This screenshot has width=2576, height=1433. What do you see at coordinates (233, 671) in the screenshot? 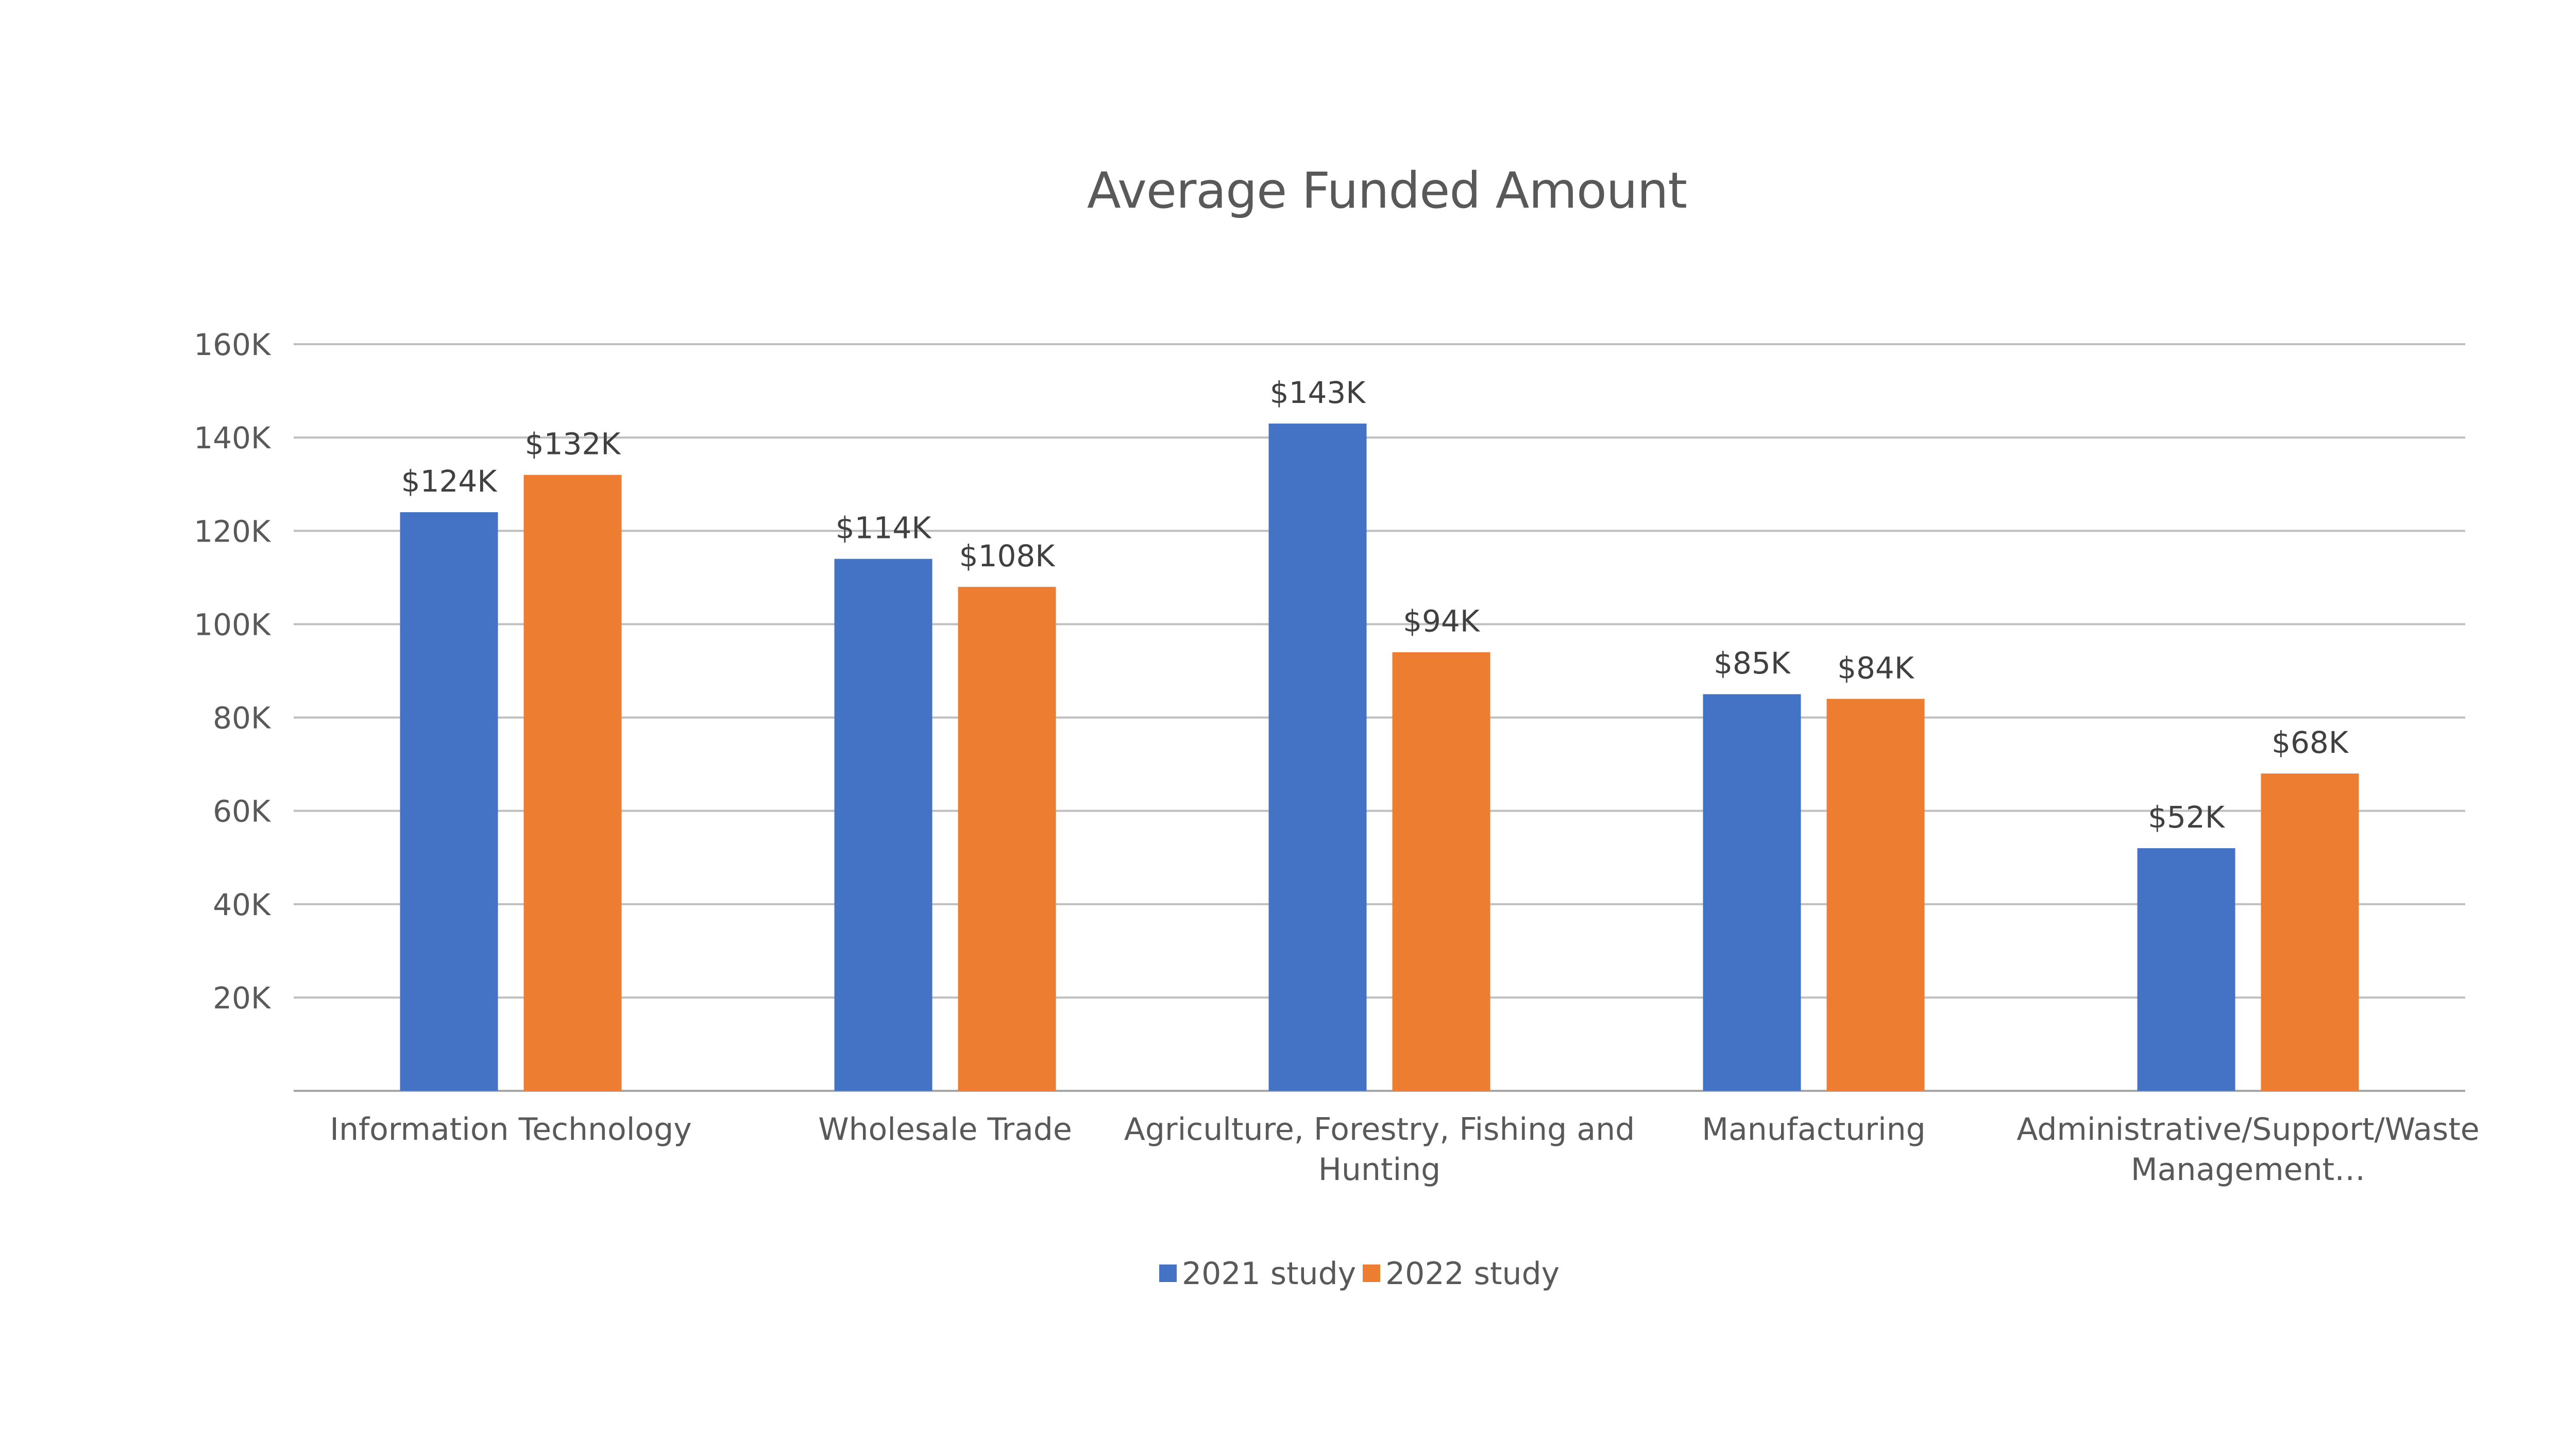
I see `y-axis-ticks: 20K 40K 60K 80K 100K 120K 140K 160K` at bounding box center [233, 671].